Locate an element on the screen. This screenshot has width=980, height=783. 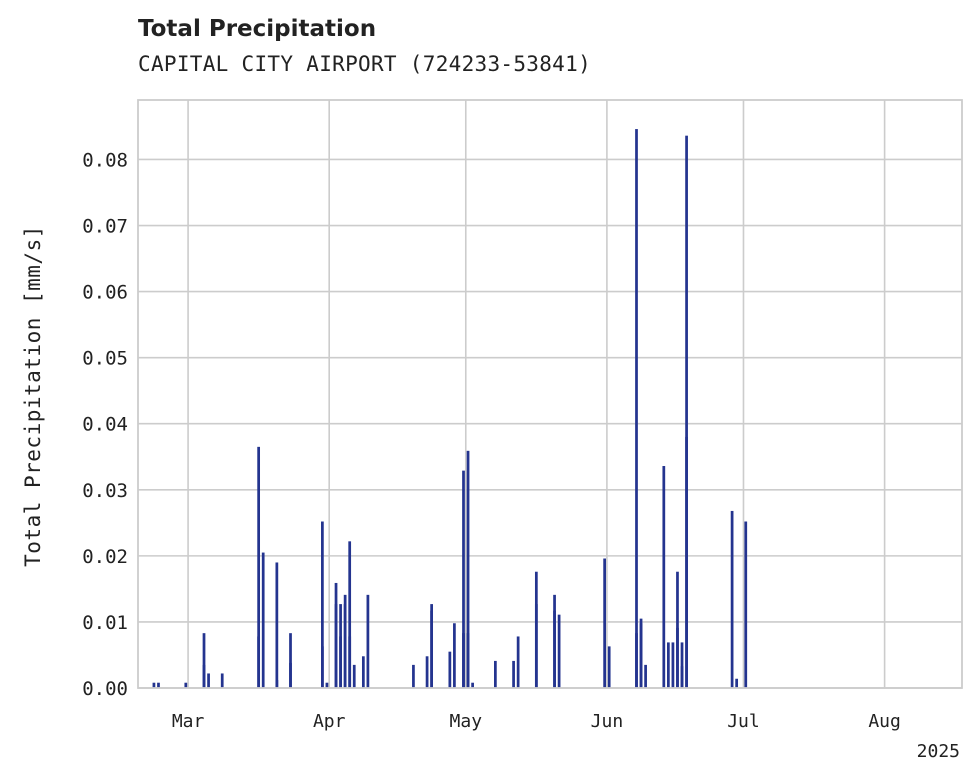
chart-subtitle: CAPITAL CITY AIRPORT (724233-53841) is located at coordinates (365, 64).